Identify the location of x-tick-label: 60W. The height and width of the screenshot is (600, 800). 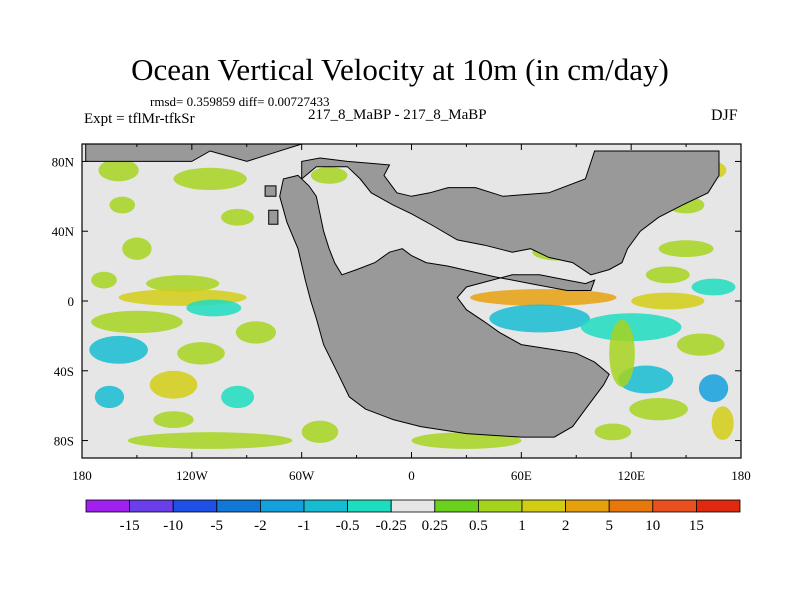
(302, 475).